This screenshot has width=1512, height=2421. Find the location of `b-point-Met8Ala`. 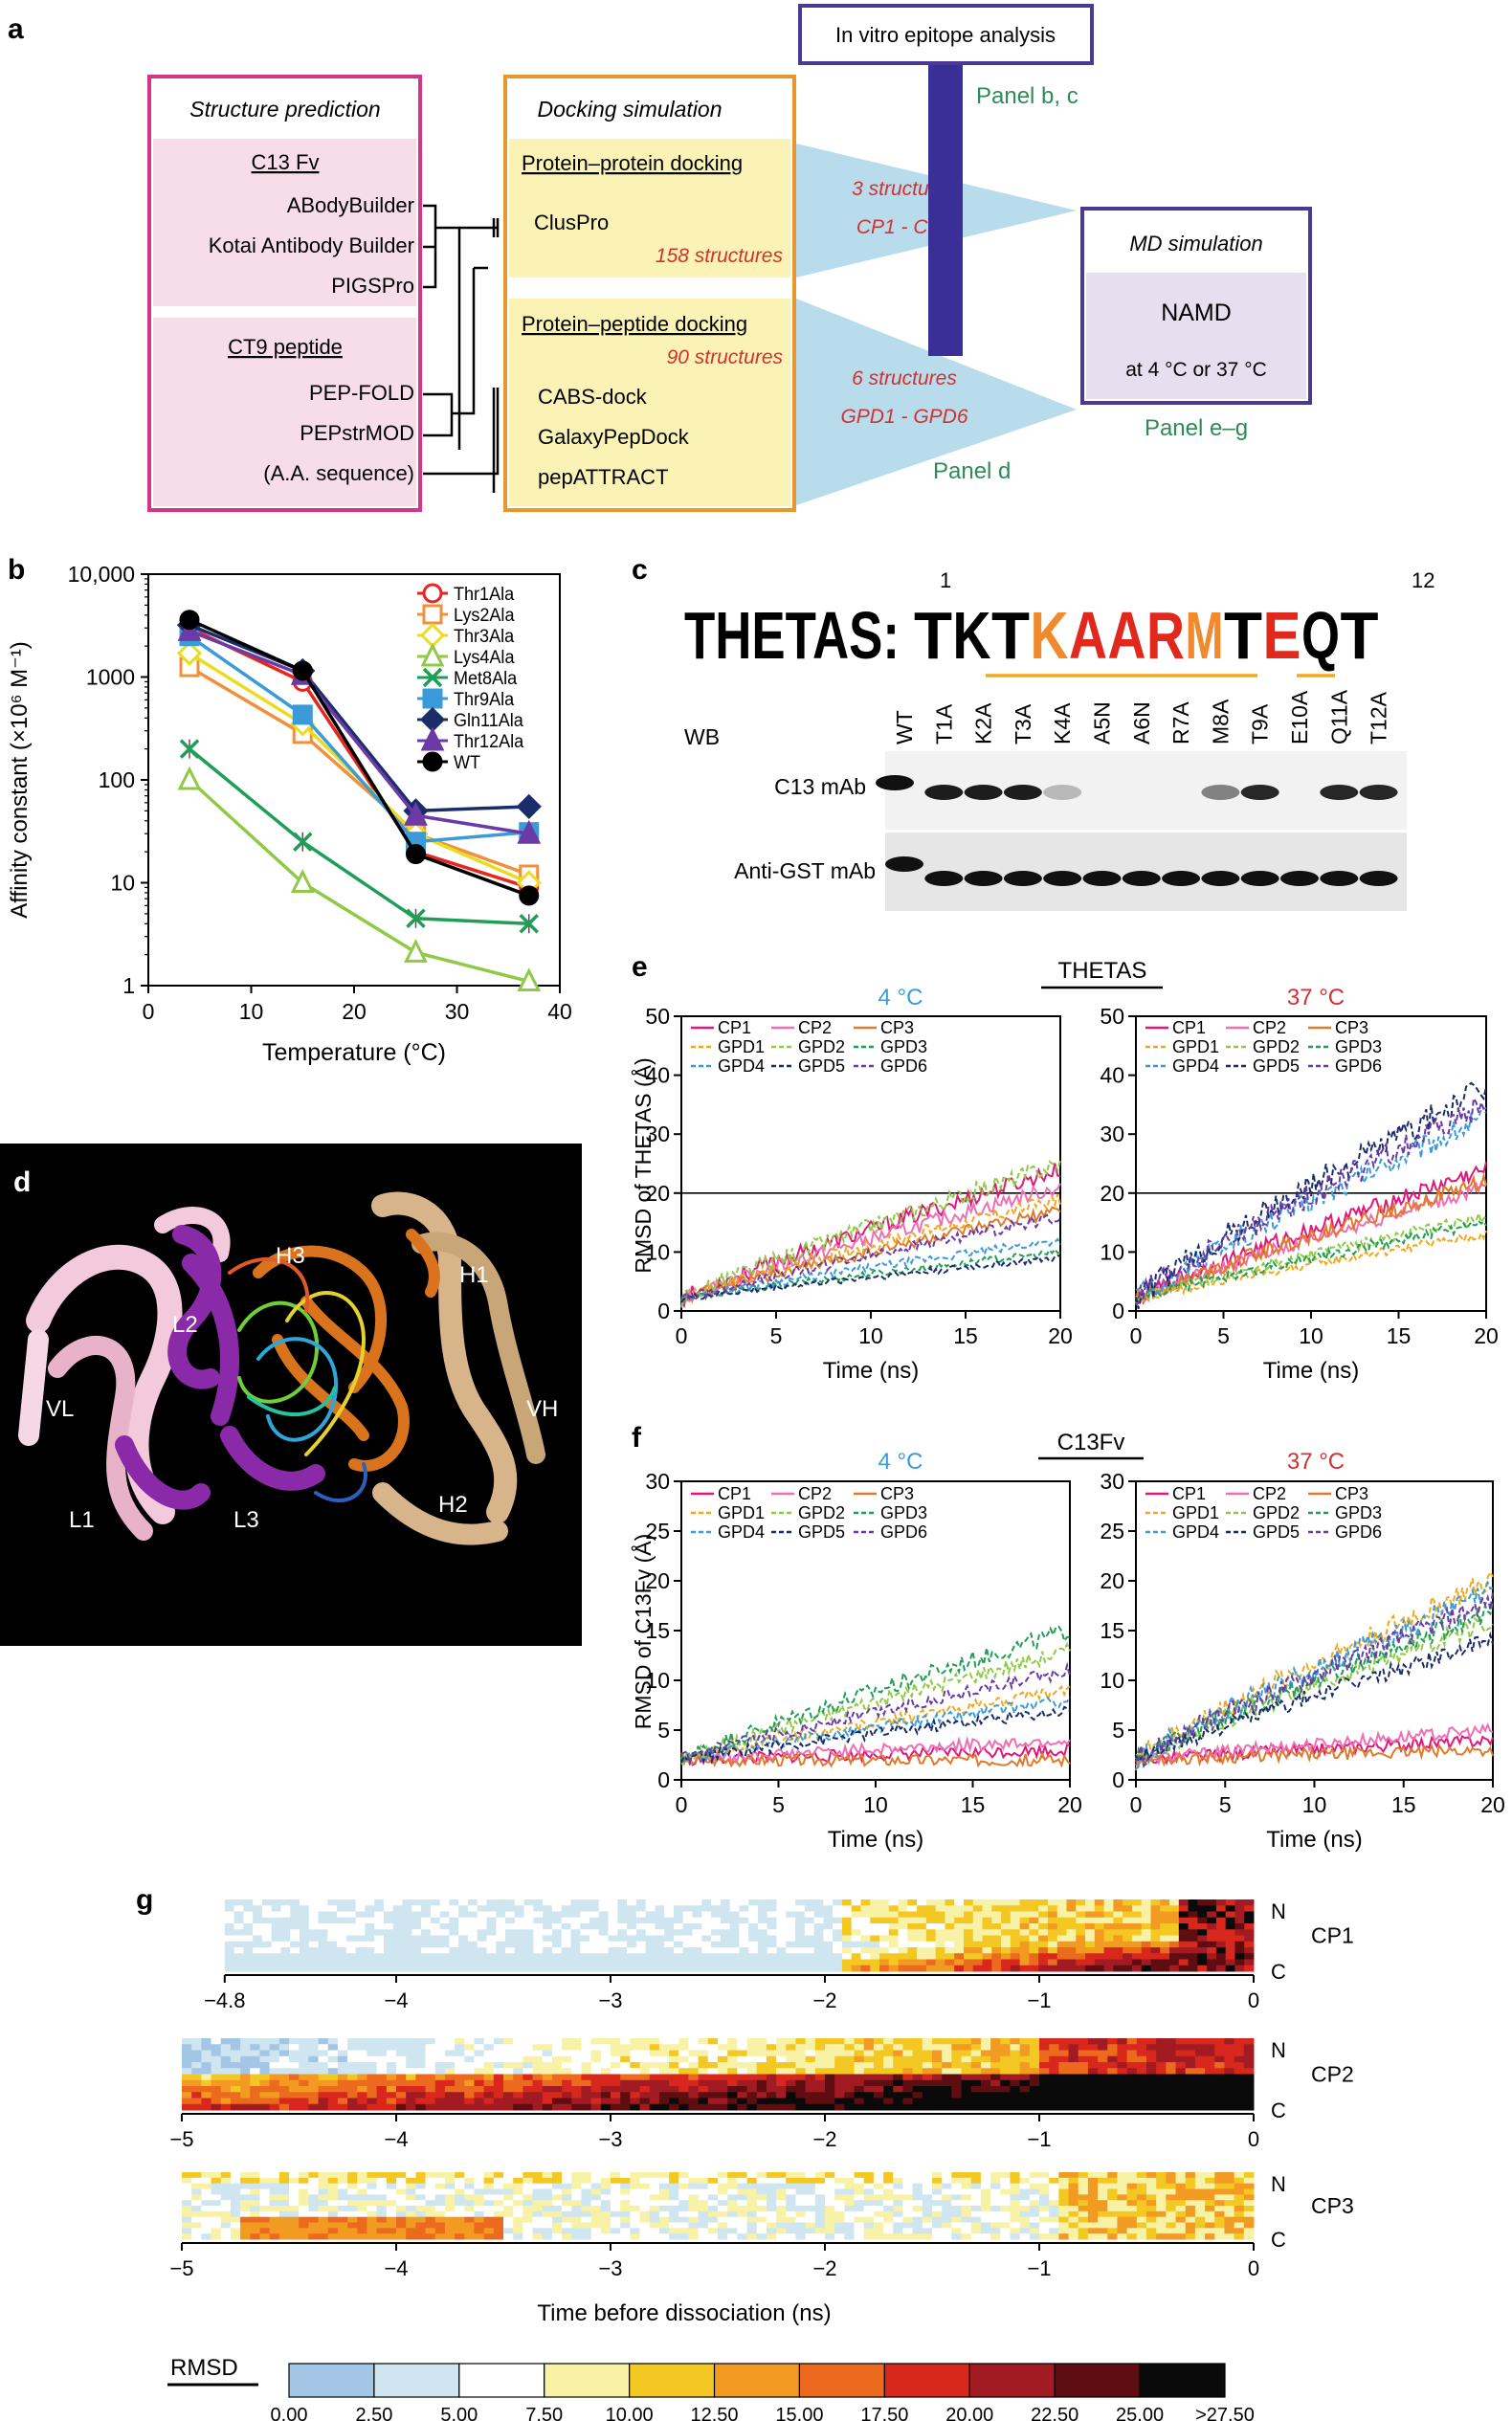

b-point-Met8Ala is located at coordinates (529, 924).